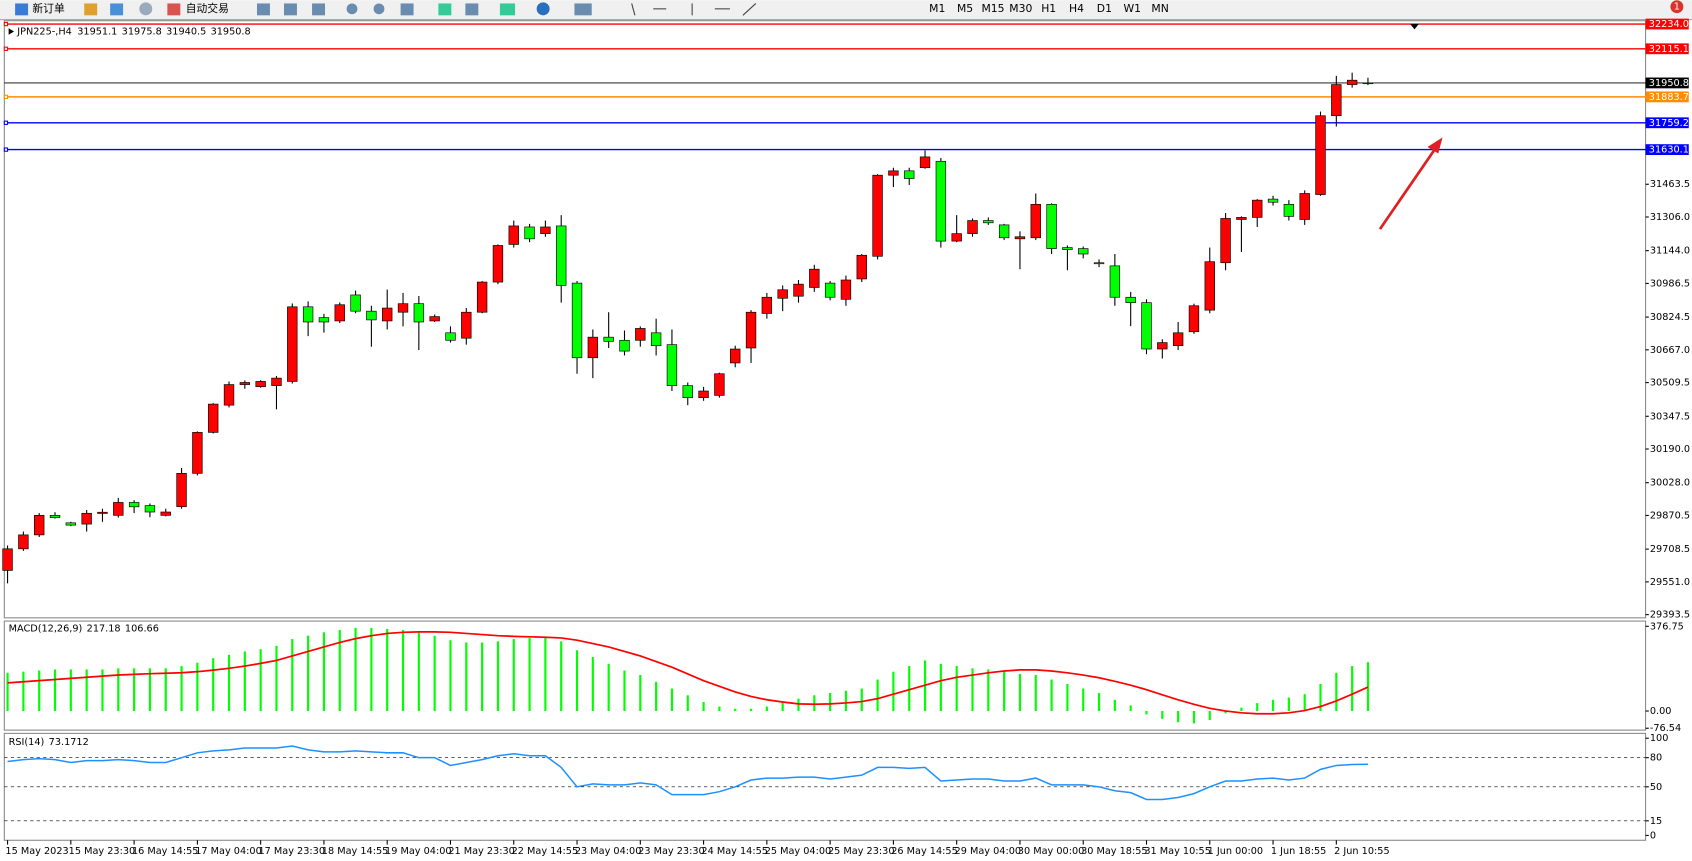 The width and height of the screenshot is (1692, 861). What do you see at coordinates (48, 8) in the screenshot?
I see `new-order-button: 新订单` at bounding box center [48, 8].